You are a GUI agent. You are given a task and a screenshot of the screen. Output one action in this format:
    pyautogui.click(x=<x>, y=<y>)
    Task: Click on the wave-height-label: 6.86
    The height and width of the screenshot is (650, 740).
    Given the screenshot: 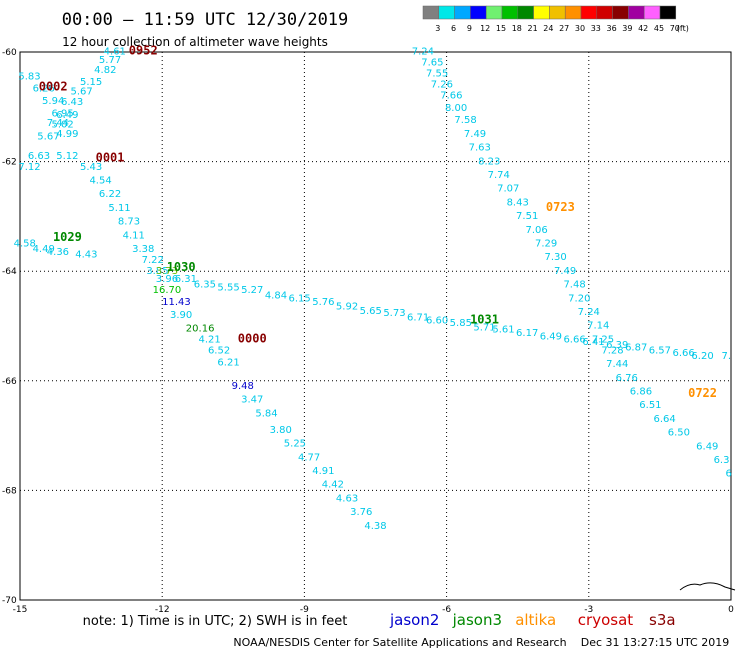 What is the action you would take?
    pyautogui.click(x=641, y=392)
    